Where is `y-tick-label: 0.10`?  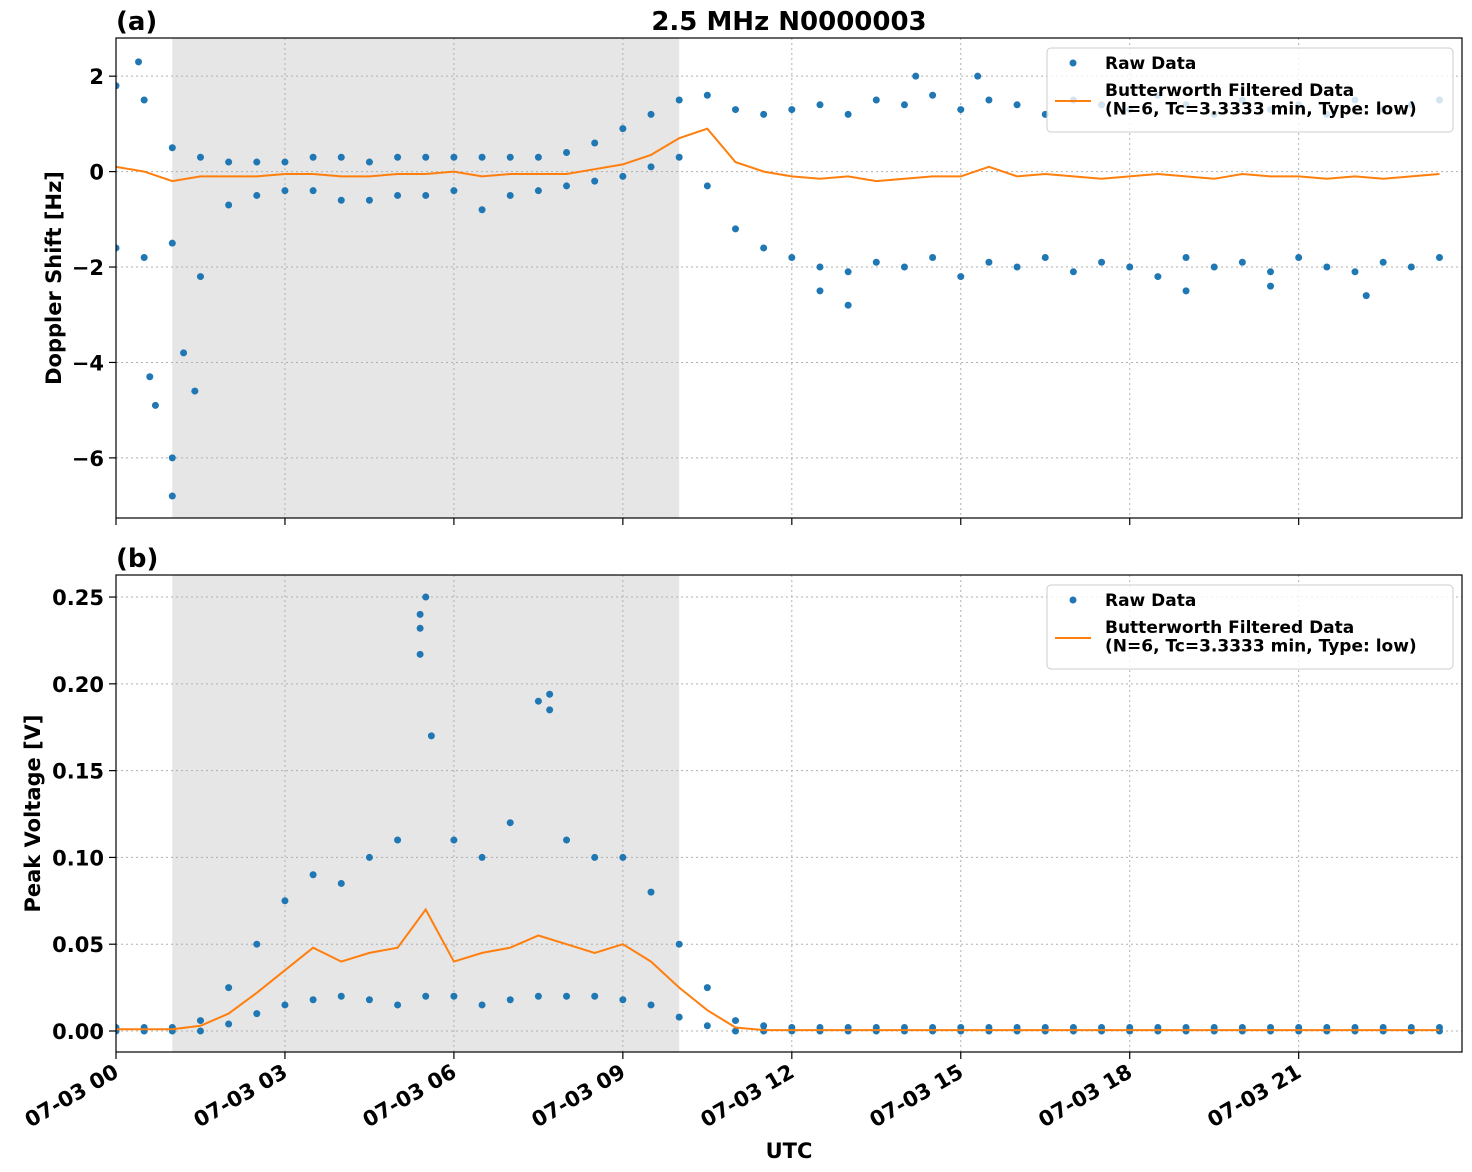 y-tick-label: 0.10 is located at coordinates (78, 858).